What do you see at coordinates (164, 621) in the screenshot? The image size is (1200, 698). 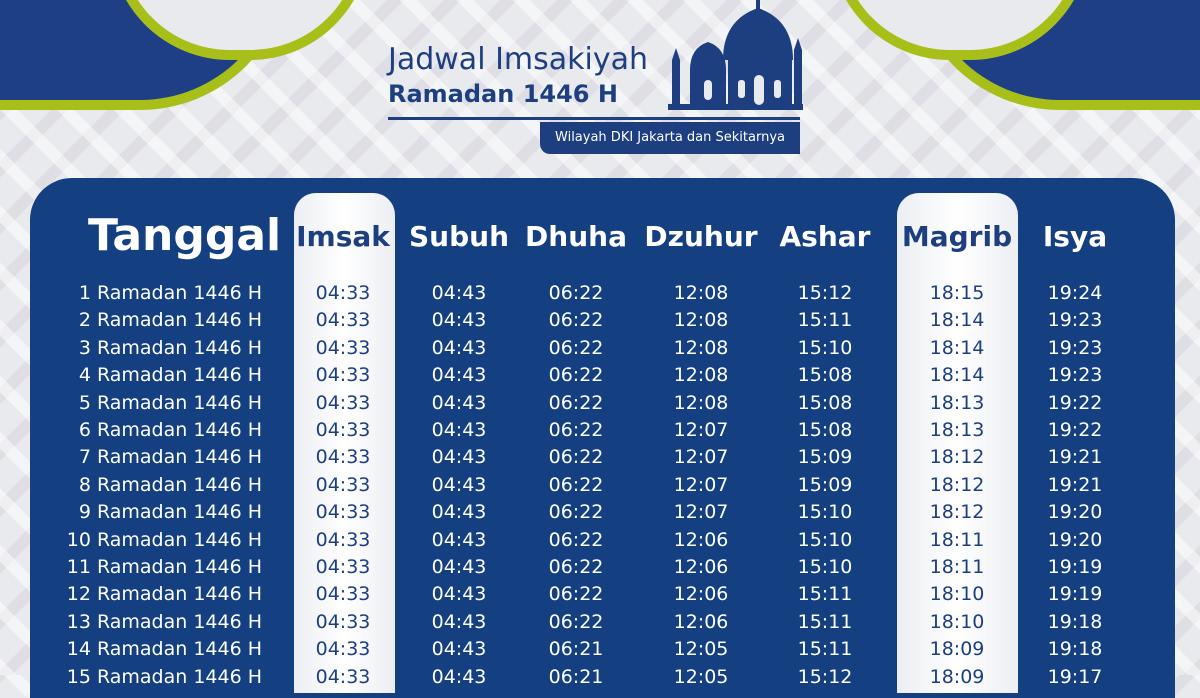 I see `cell-tanggal: 13 Ramadan 1446 H` at bounding box center [164, 621].